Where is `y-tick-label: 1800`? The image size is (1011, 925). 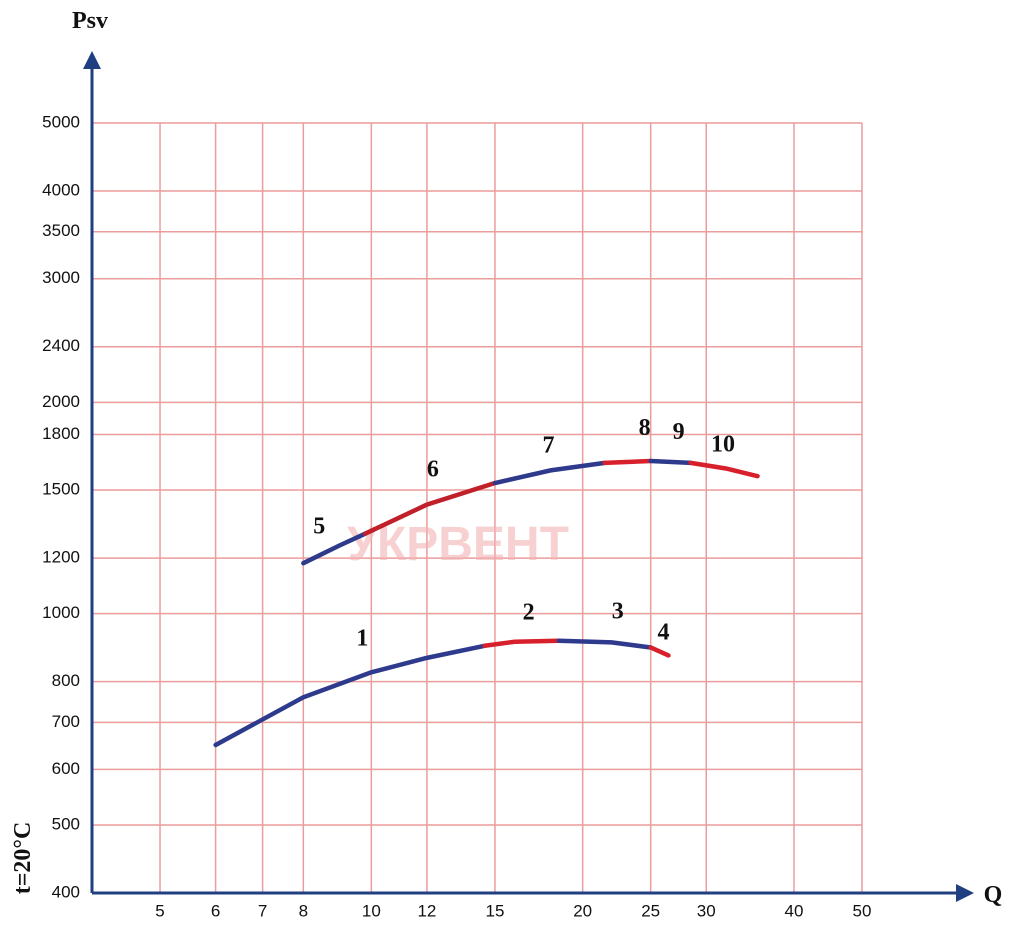
y-tick-label: 1800 is located at coordinates (61, 433).